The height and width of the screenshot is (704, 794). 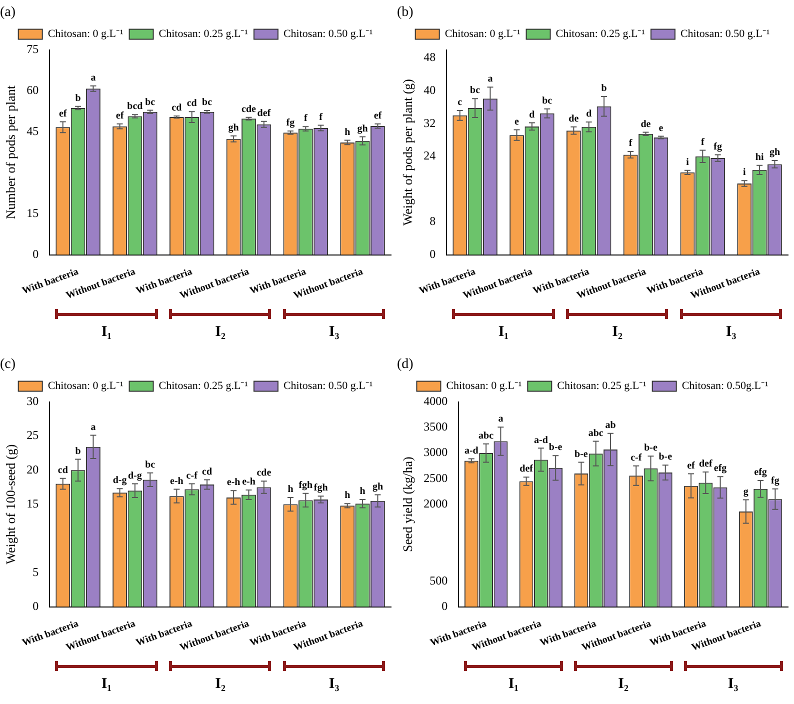 What do you see at coordinates (436, 503) in the screenshot?
I see `y-tick-label: 2000` at bounding box center [436, 503].